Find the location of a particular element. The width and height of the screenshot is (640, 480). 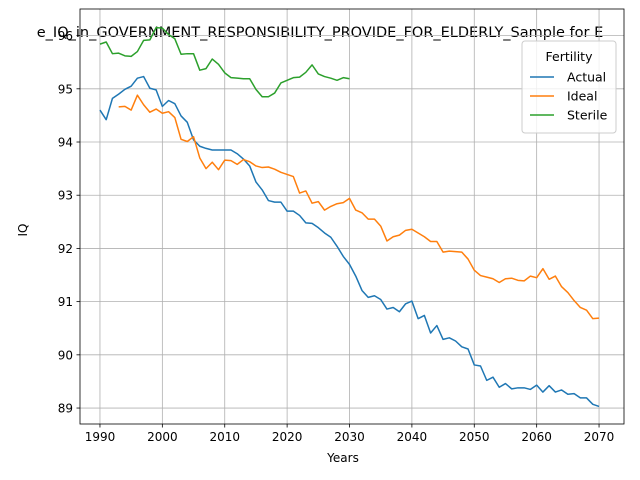

x-tick-label: 2020 is located at coordinates (287, 437).